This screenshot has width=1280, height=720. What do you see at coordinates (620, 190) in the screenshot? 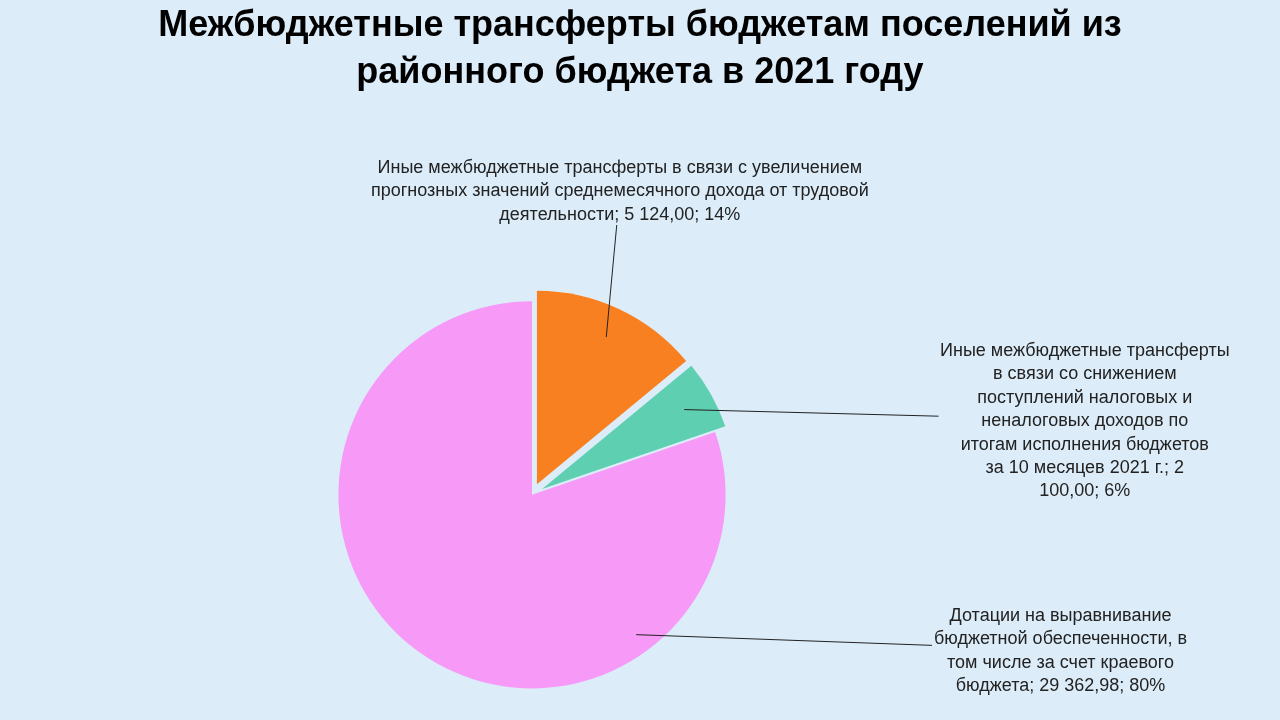
I see `slice-label: Иные межбюджетные трансферты в связи с увеличением прогнозных значений среднемесячного дохода от трудовой деятельности; 5 124,00; 14%` at bounding box center [620, 190].